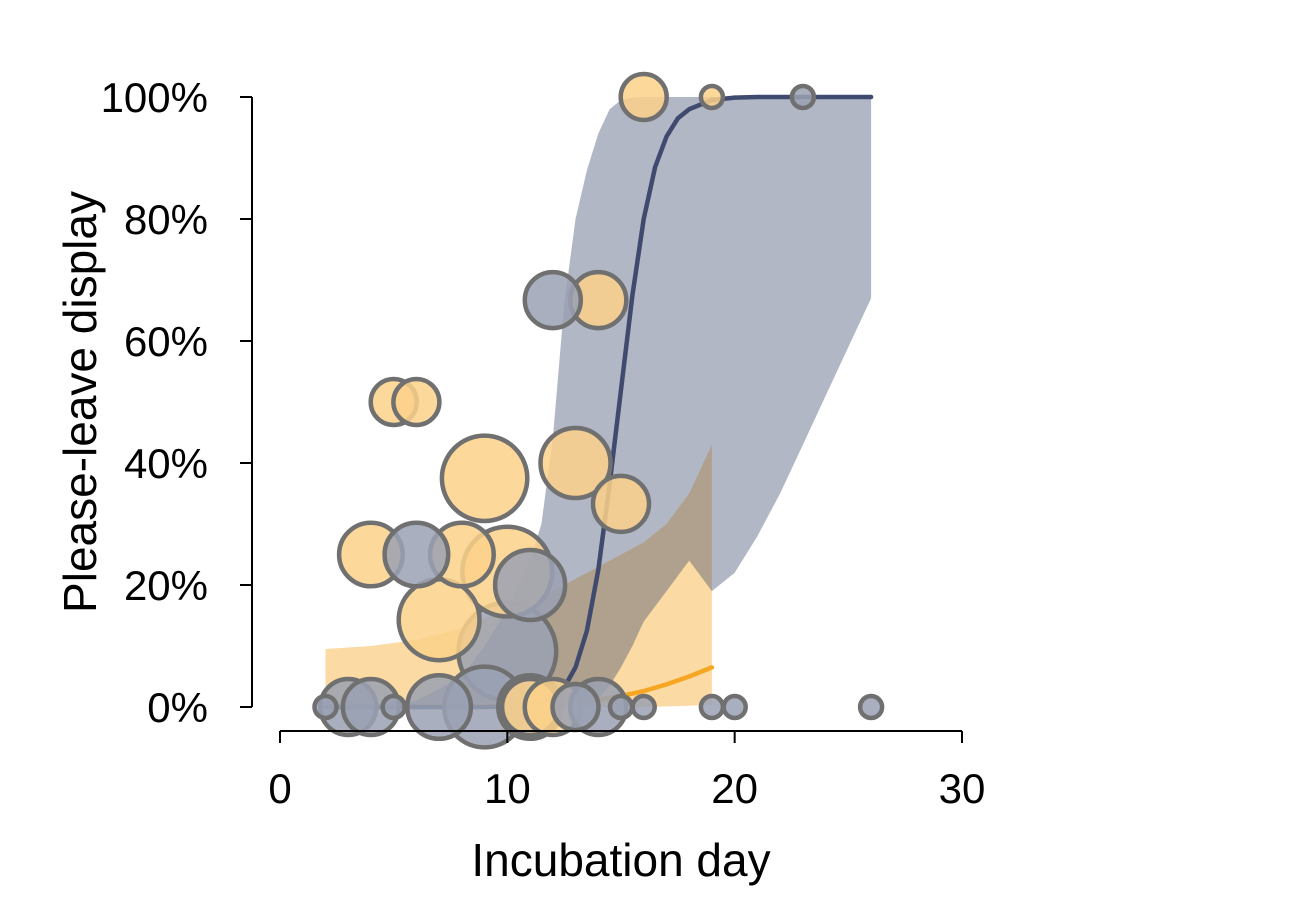 This screenshot has width=1290, height=900. I want to click on x-tick-label: 20, so click(734, 788).